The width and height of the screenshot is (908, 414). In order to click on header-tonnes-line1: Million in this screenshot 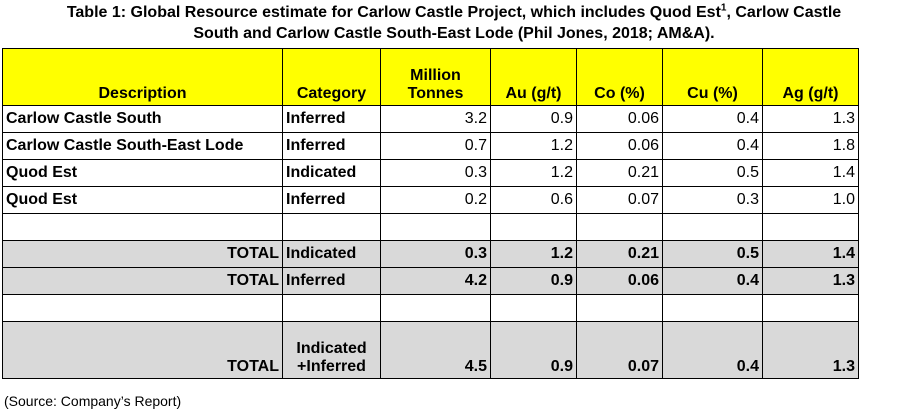, I will do `click(435, 75)`.